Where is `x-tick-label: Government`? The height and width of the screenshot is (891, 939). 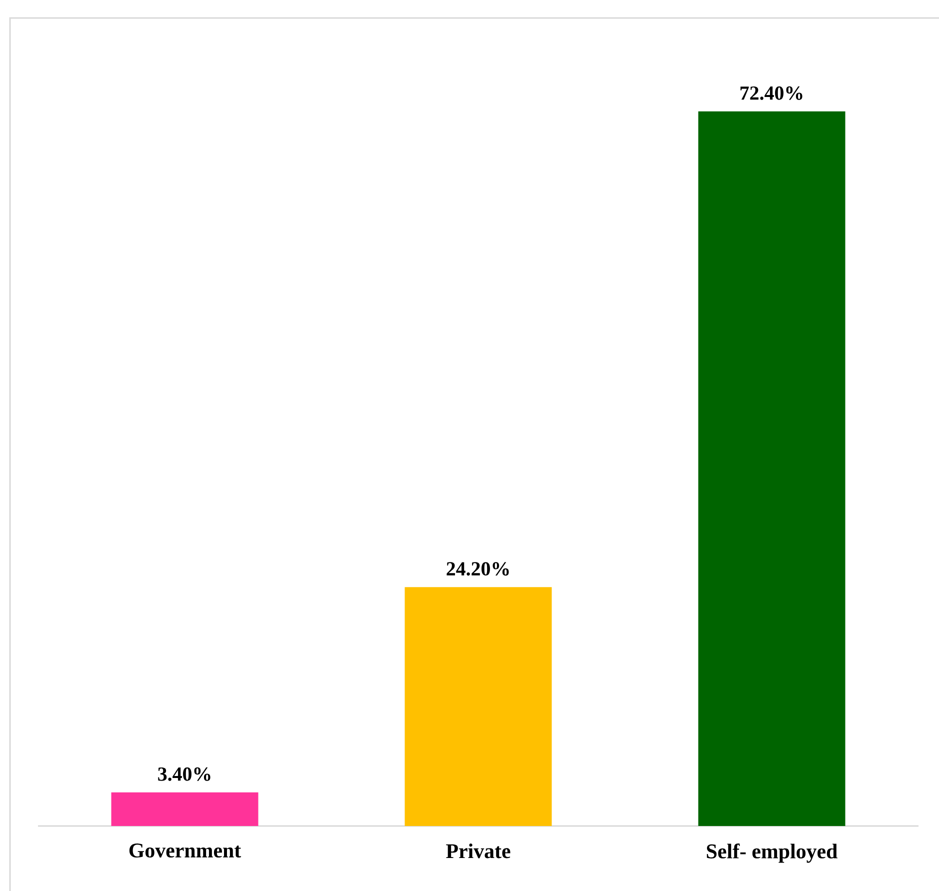 x-tick-label: Government is located at coordinates (185, 850).